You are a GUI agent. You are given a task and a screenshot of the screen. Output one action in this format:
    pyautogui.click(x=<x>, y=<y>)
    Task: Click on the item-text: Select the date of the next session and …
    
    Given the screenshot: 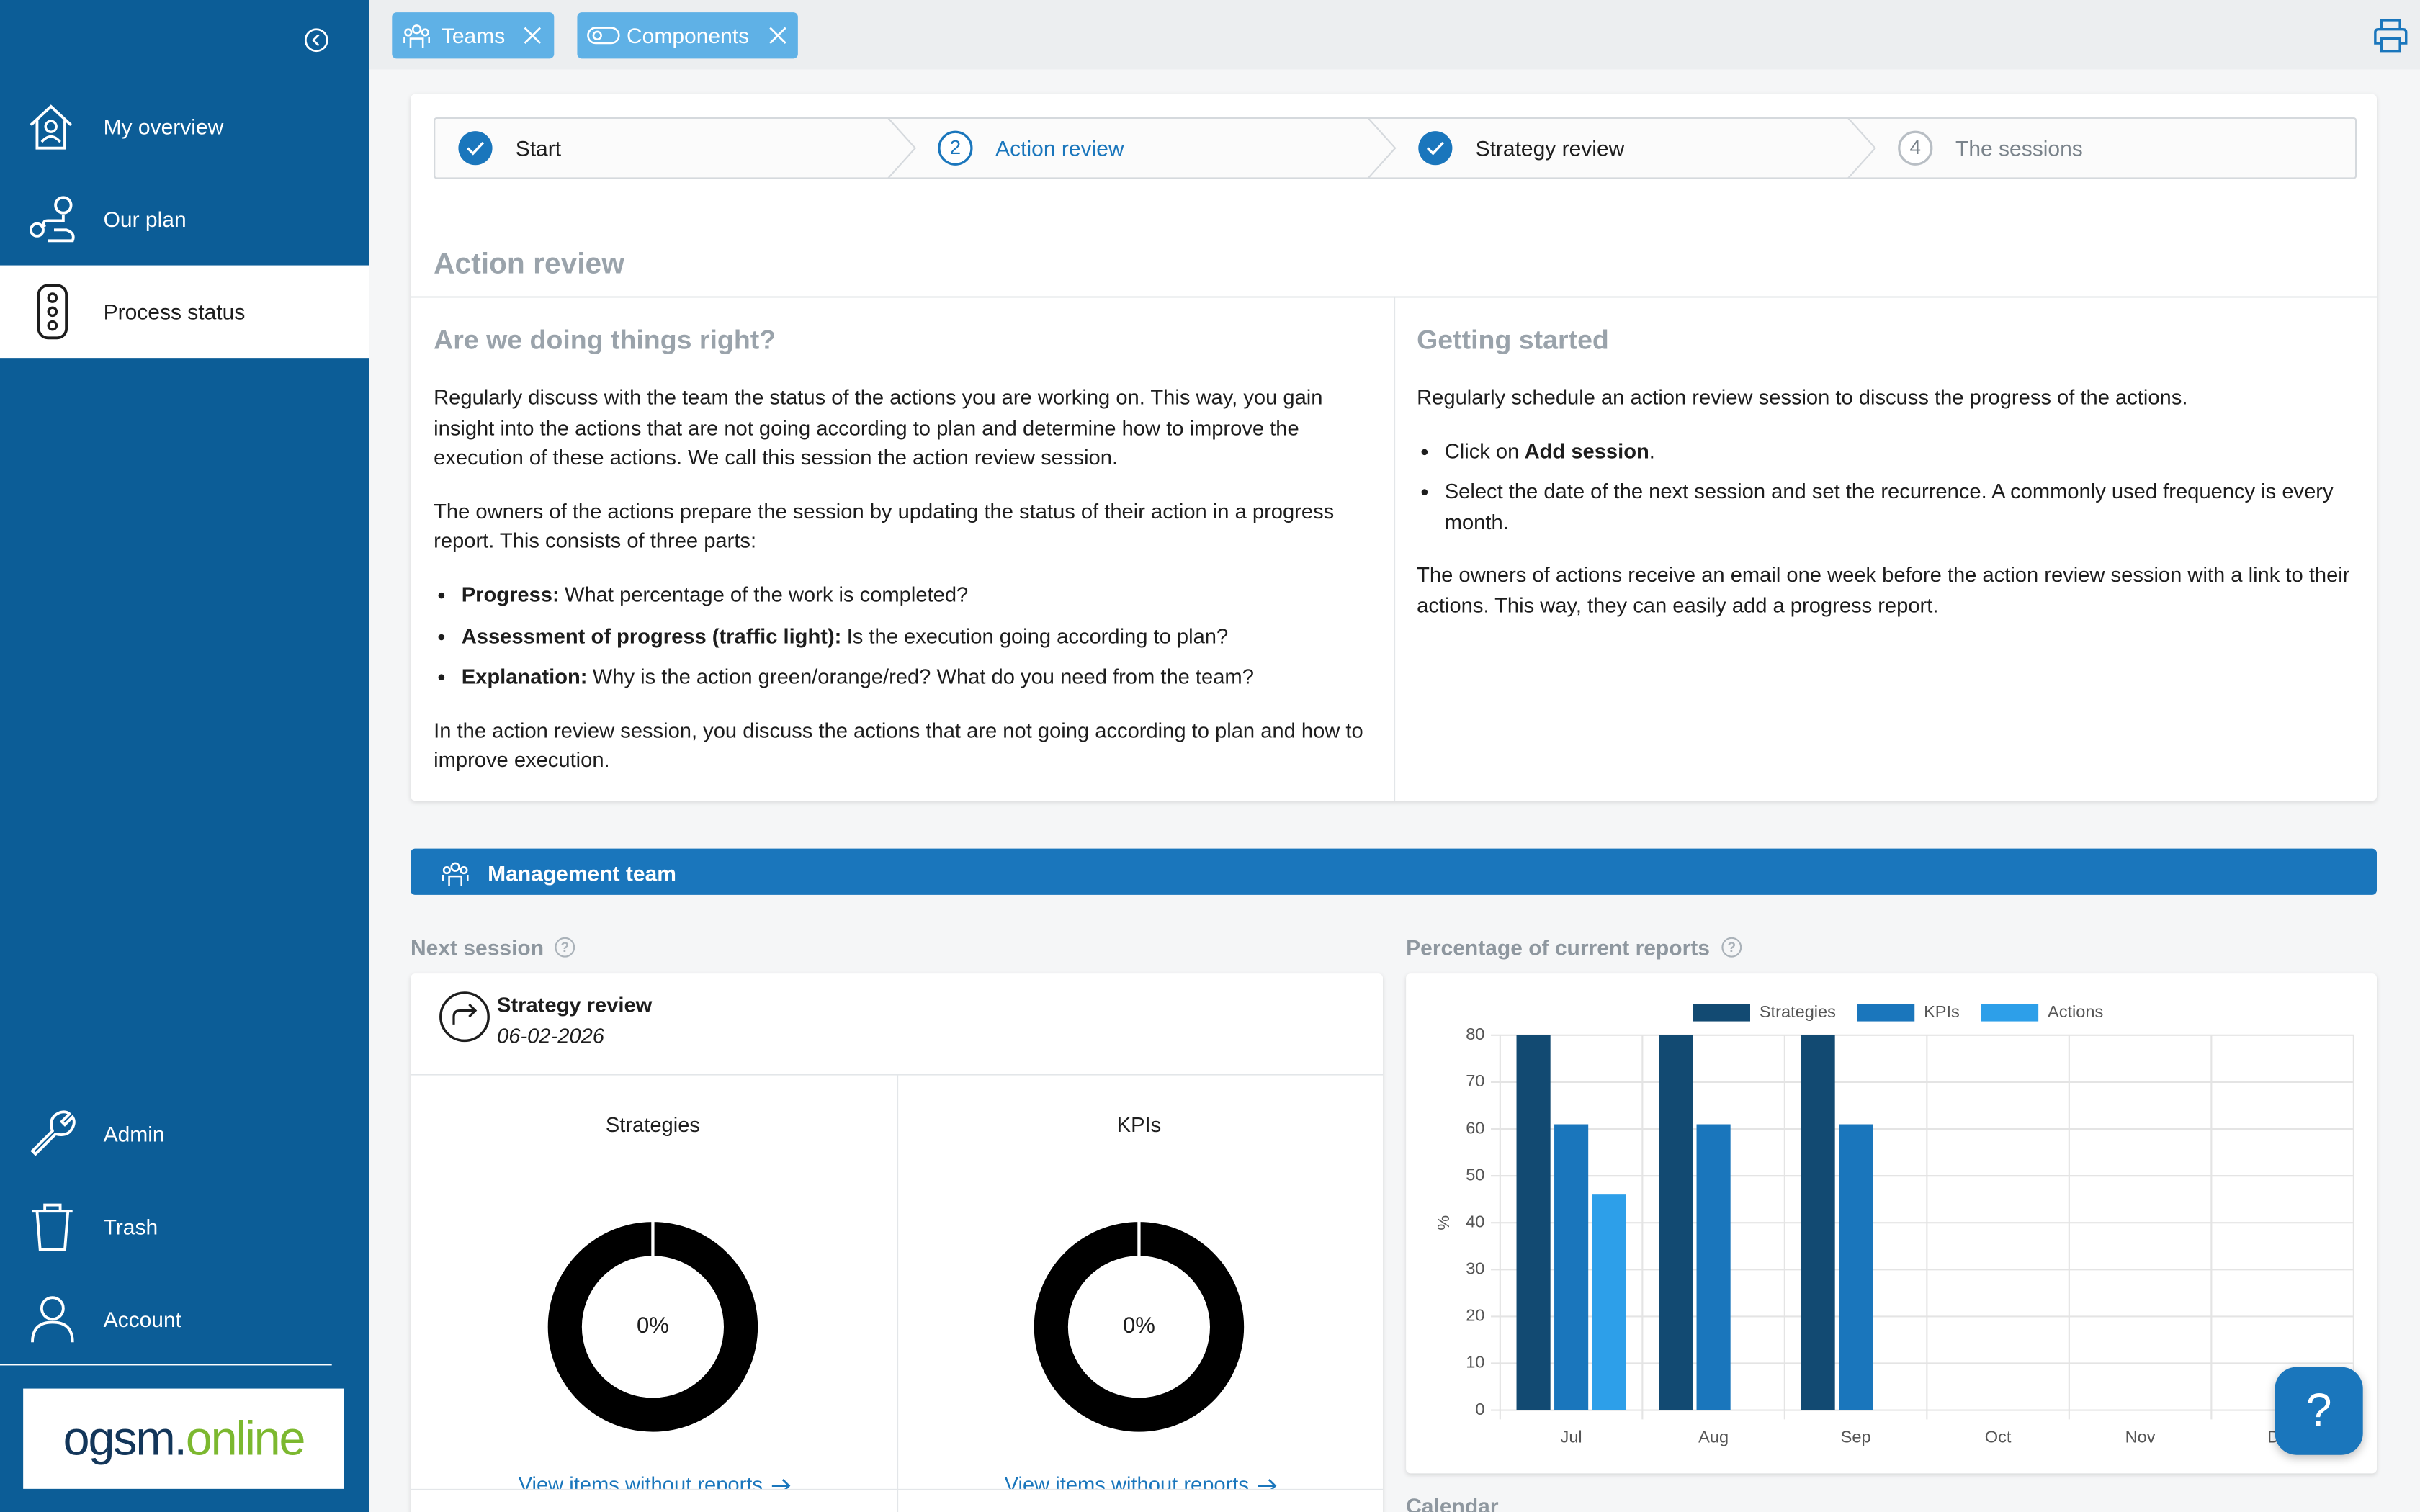 What is the action you would take?
    pyautogui.click(x=1889, y=507)
    